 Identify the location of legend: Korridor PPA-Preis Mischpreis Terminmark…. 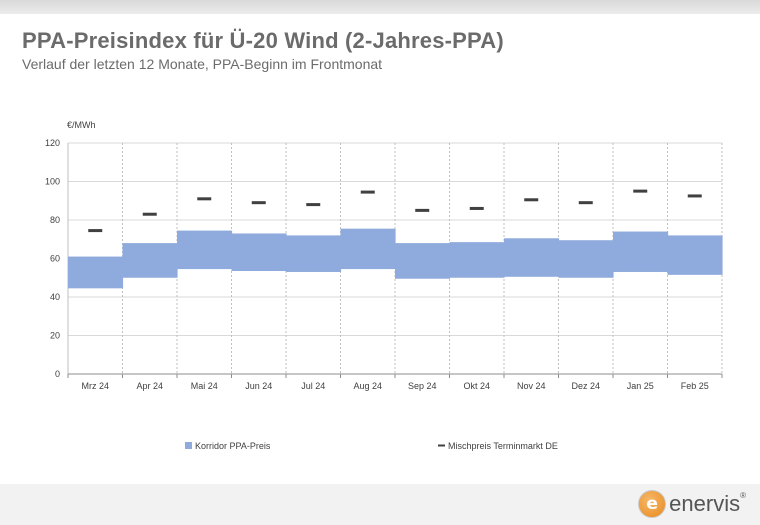
(371, 446).